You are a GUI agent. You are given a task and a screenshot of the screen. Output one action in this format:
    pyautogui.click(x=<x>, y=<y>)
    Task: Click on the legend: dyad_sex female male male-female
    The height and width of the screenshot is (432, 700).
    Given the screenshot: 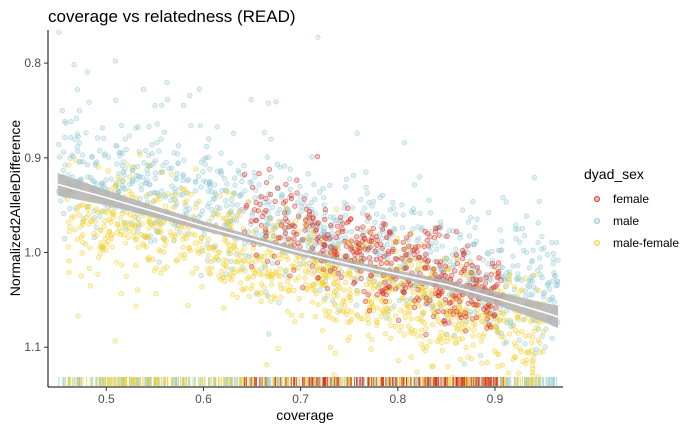 What is the action you would take?
    pyautogui.click(x=631, y=208)
    